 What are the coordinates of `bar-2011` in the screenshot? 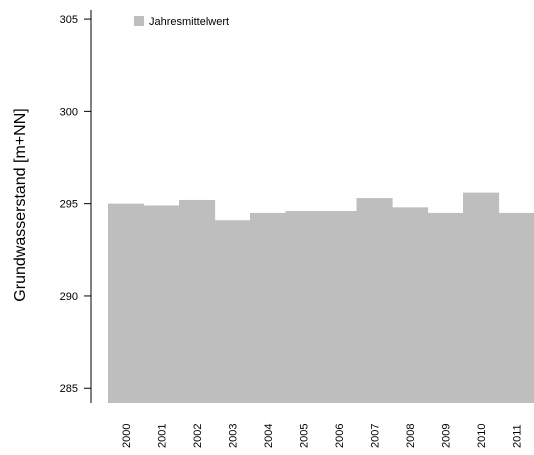 It's located at (516, 307).